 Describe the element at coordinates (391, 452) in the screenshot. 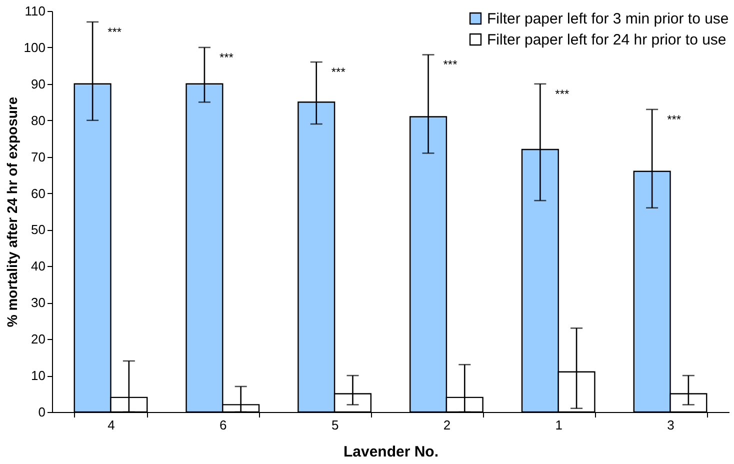

I see `x-axis-title: Lavender No.` at that location.